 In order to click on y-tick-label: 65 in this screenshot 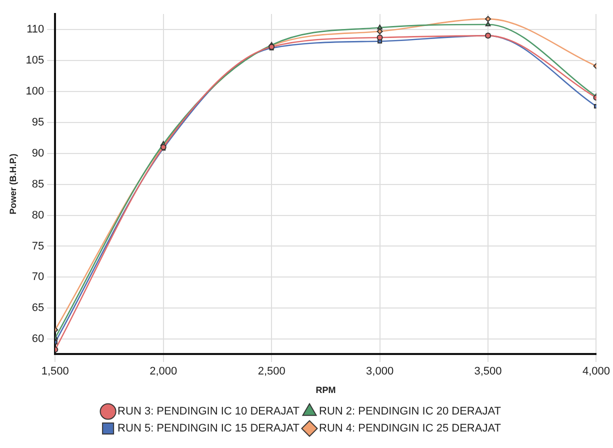, I will do `click(38, 308)`.